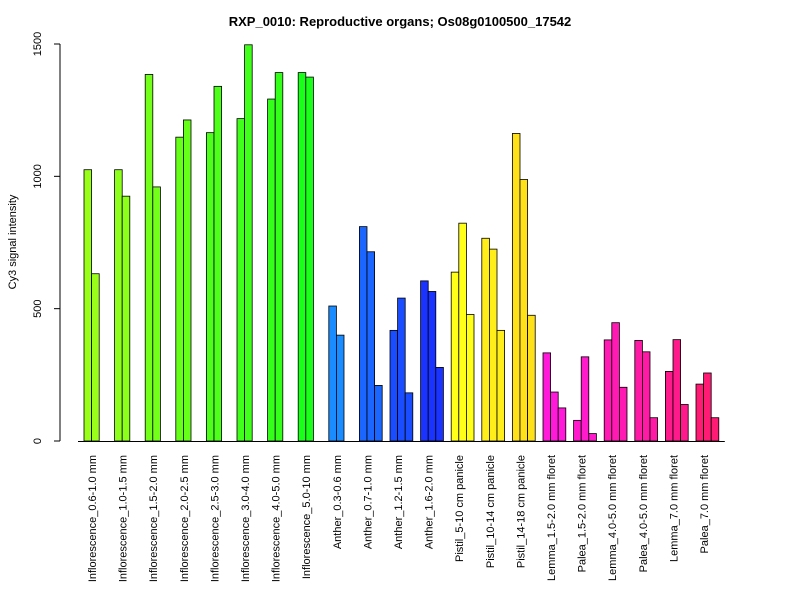 Image resolution: width=800 pixels, height=605 pixels. I want to click on category-label: Inflorescence_0.6-1.0 mm, so click(93, 518).